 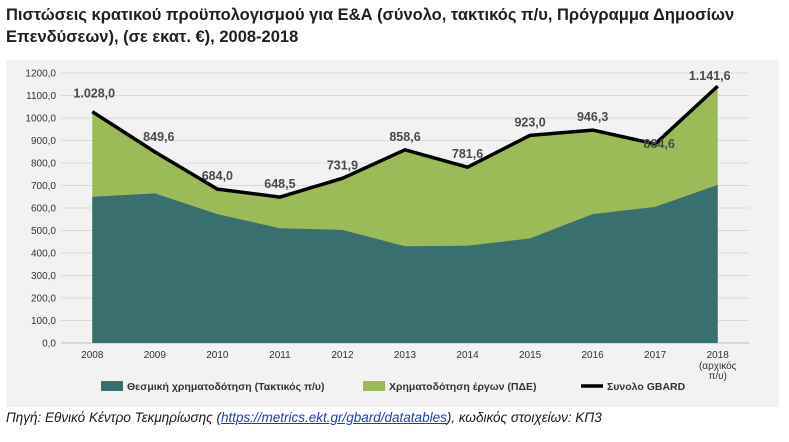 I want to click on data-label: 1.028,0, so click(x=94, y=94).